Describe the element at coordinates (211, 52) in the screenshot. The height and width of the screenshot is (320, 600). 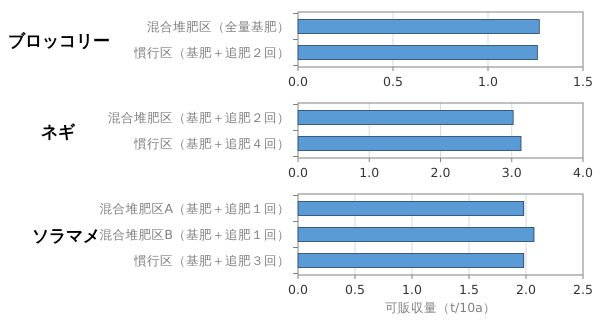
I see `y-tick-label: 慣行区（基肥＋追肥２回）` at that location.